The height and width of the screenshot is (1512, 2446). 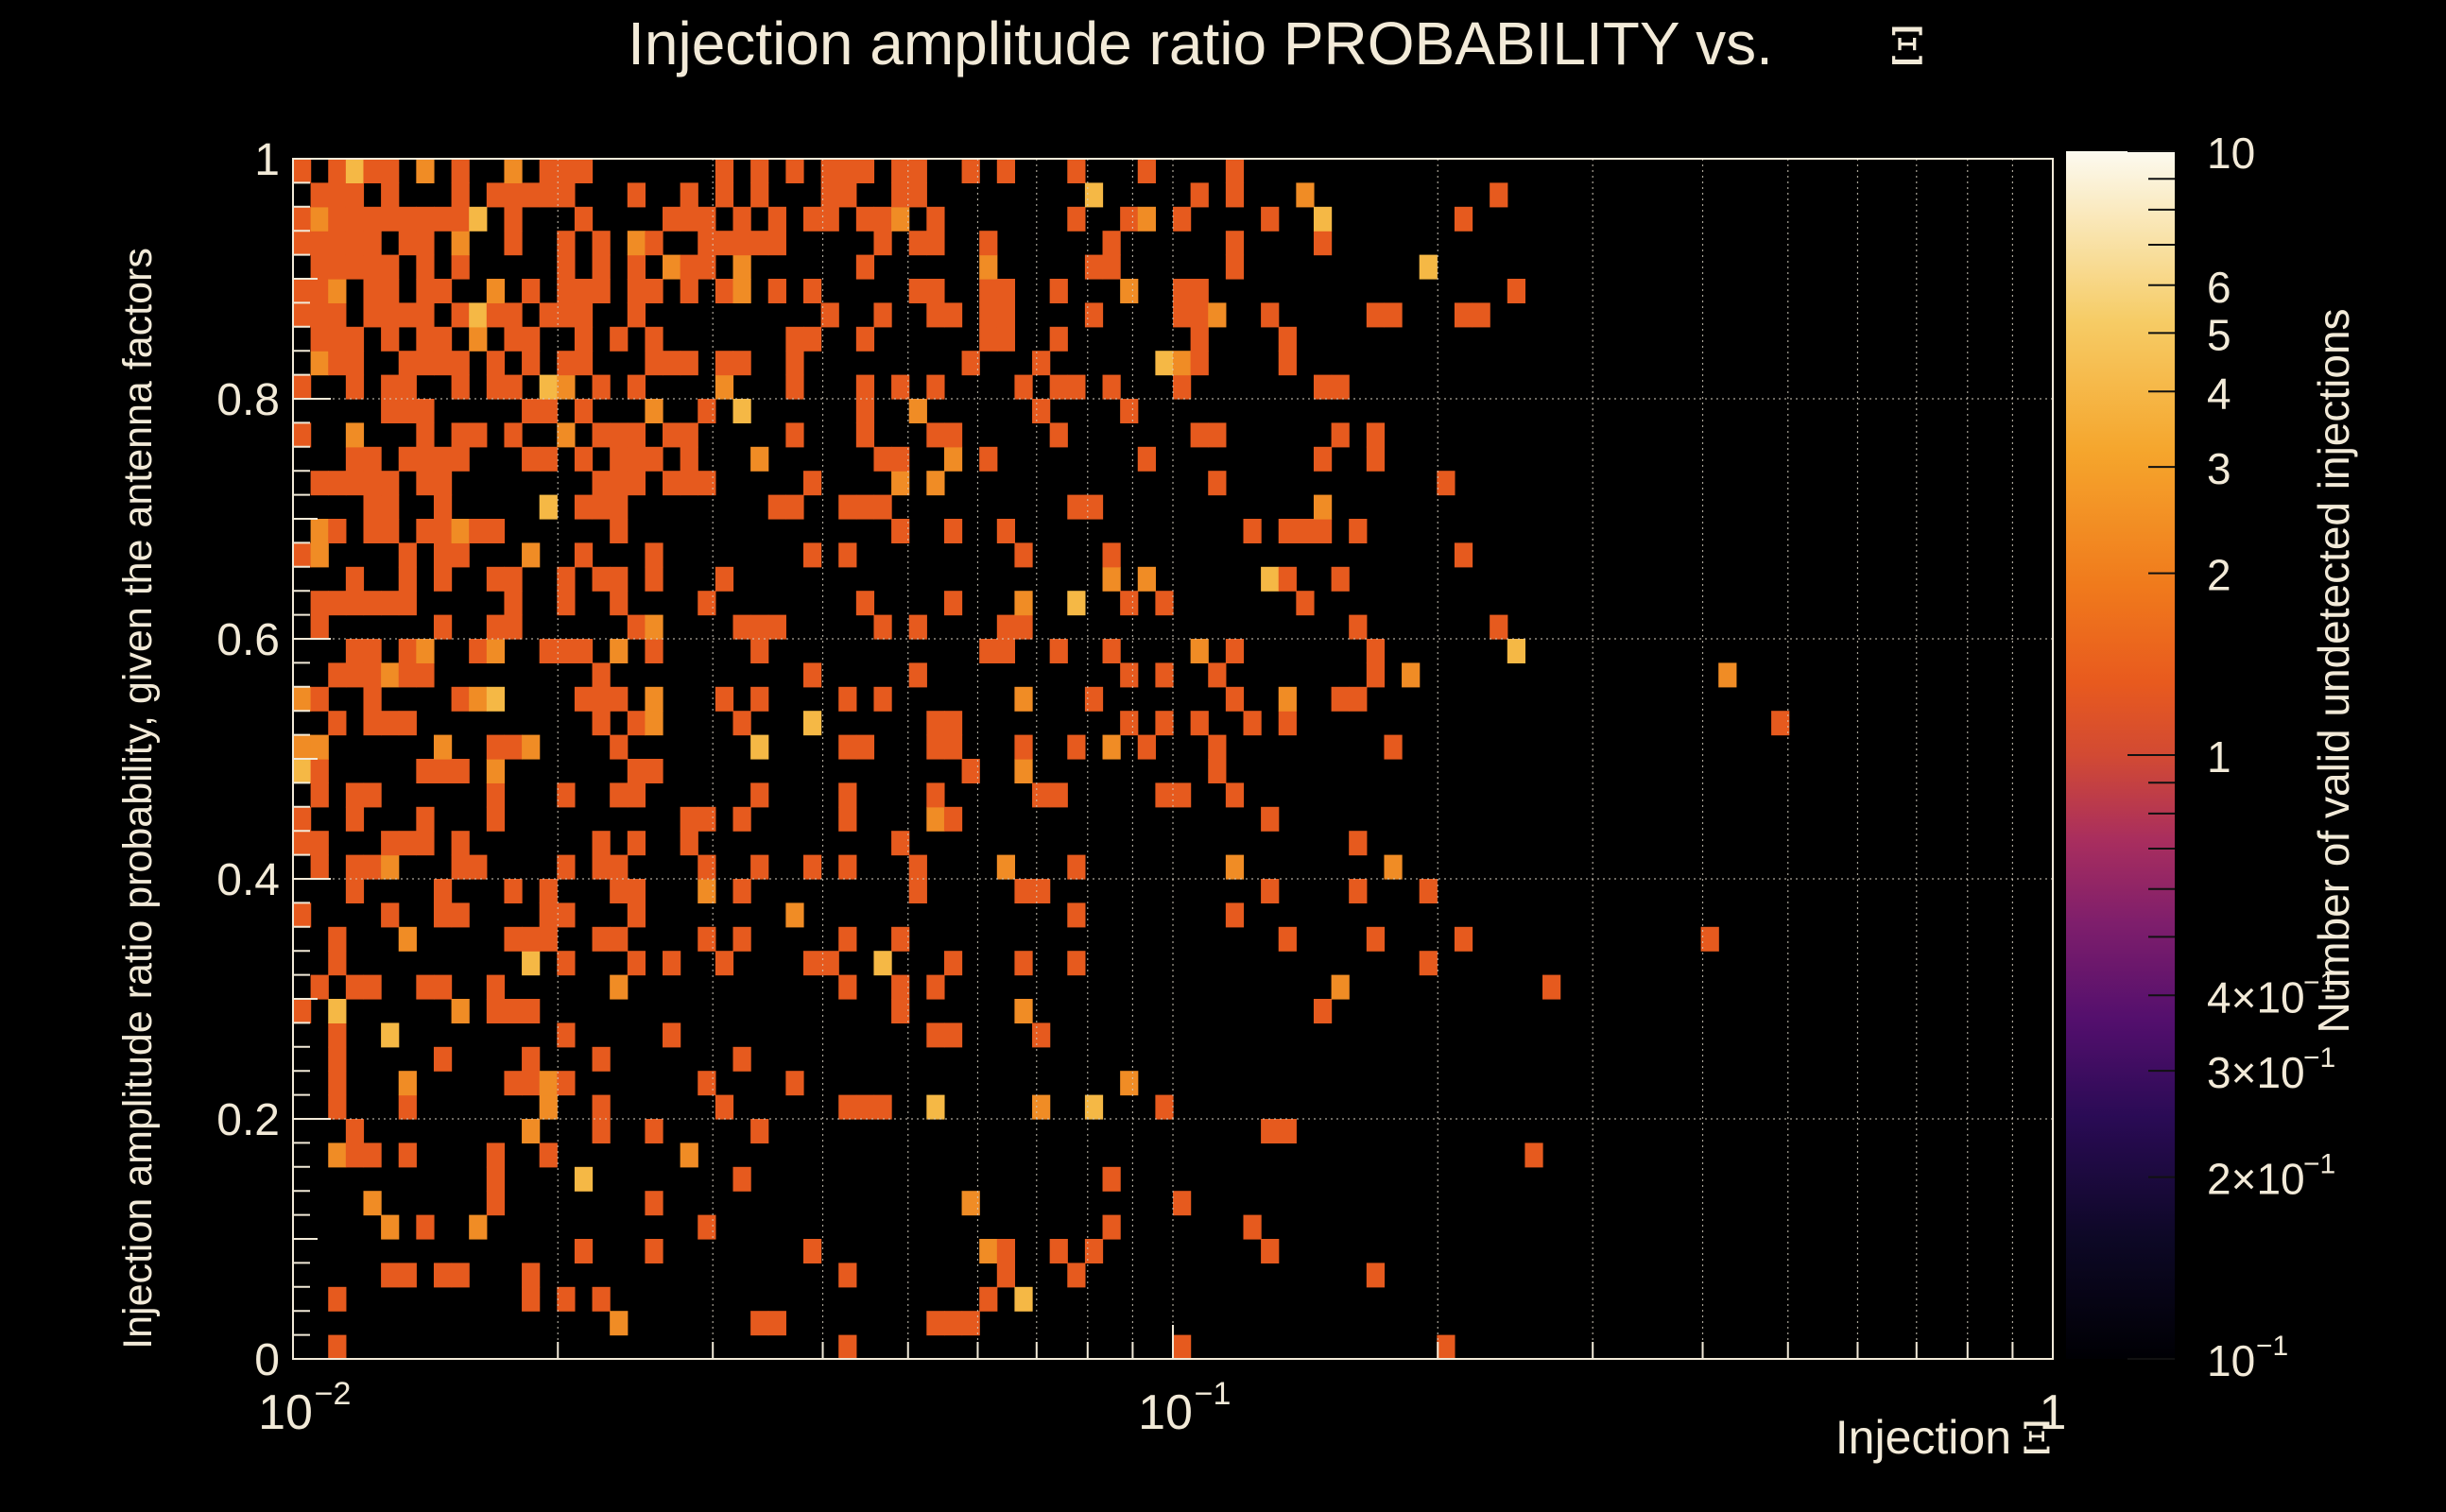 What do you see at coordinates (1162, 1382) in the screenshot?
I see `x-axis-ticks: 10 −2 10 −1 1` at bounding box center [1162, 1382].